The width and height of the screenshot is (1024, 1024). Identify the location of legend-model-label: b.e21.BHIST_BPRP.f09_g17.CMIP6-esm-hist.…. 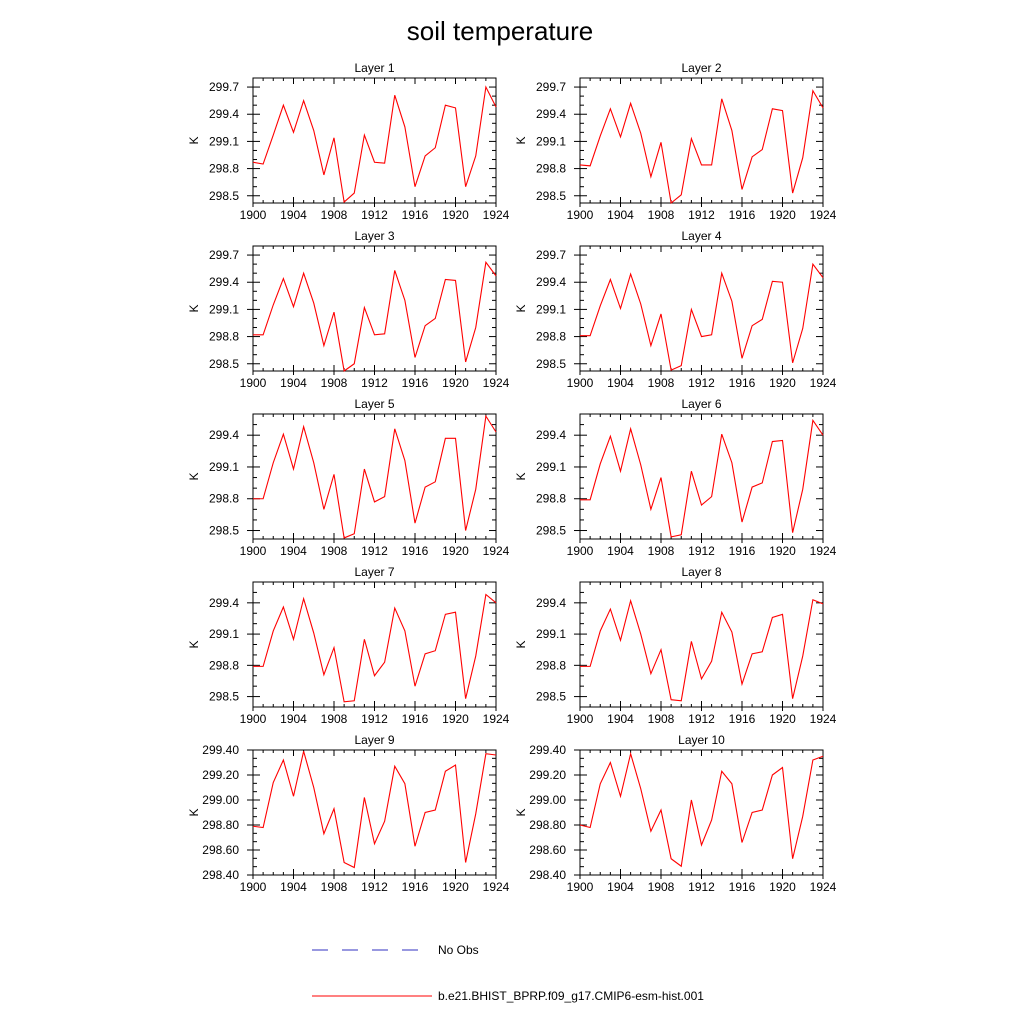
(571, 996).